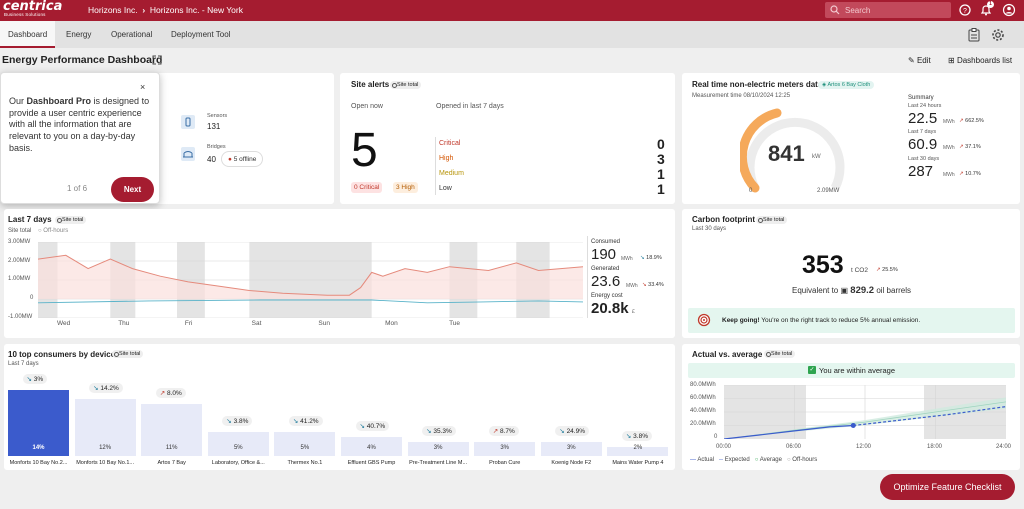 This screenshot has height=509, width=1024. Describe the element at coordinates (367, 106) in the screenshot. I see `open-now-label: Open now` at that location.